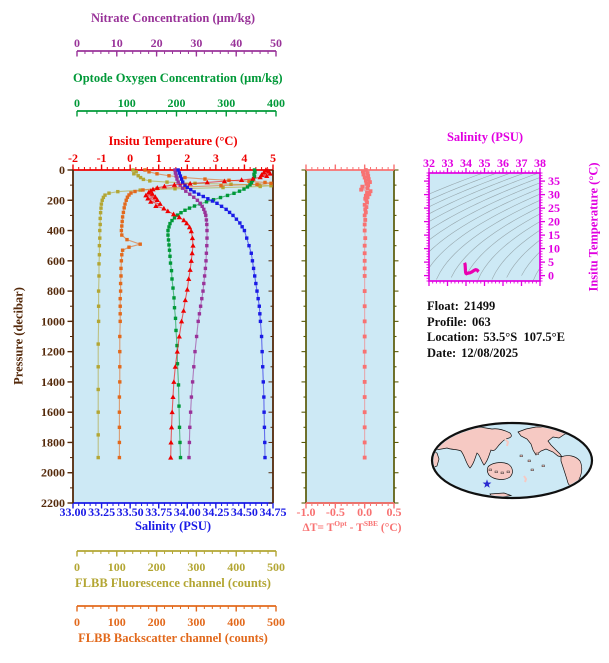  What do you see at coordinates (471, 268) in the screenshot?
I see `series-ts-curve` at bounding box center [471, 268].